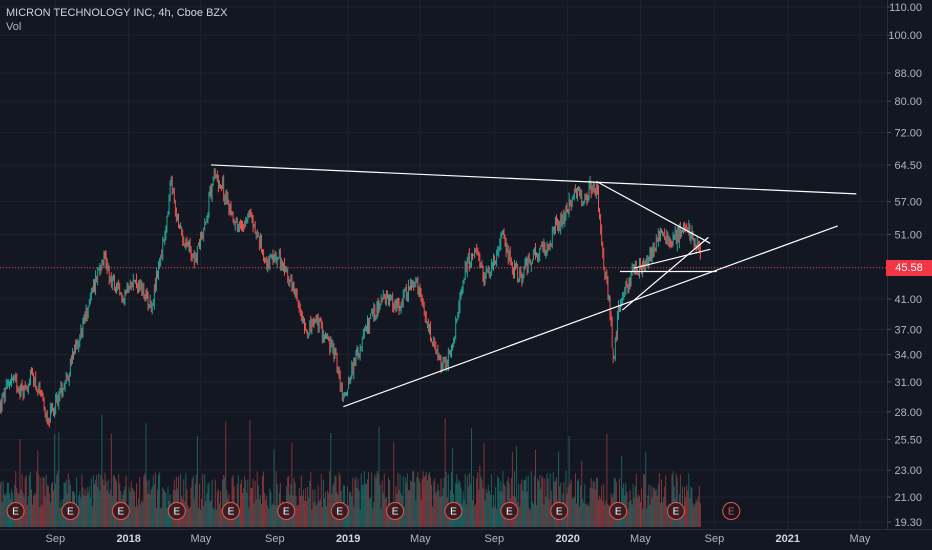 The width and height of the screenshot is (932, 550). Describe the element at coordinates (908, 203) in the screenshot. I see `price-axis-label: 57.00` at that location.